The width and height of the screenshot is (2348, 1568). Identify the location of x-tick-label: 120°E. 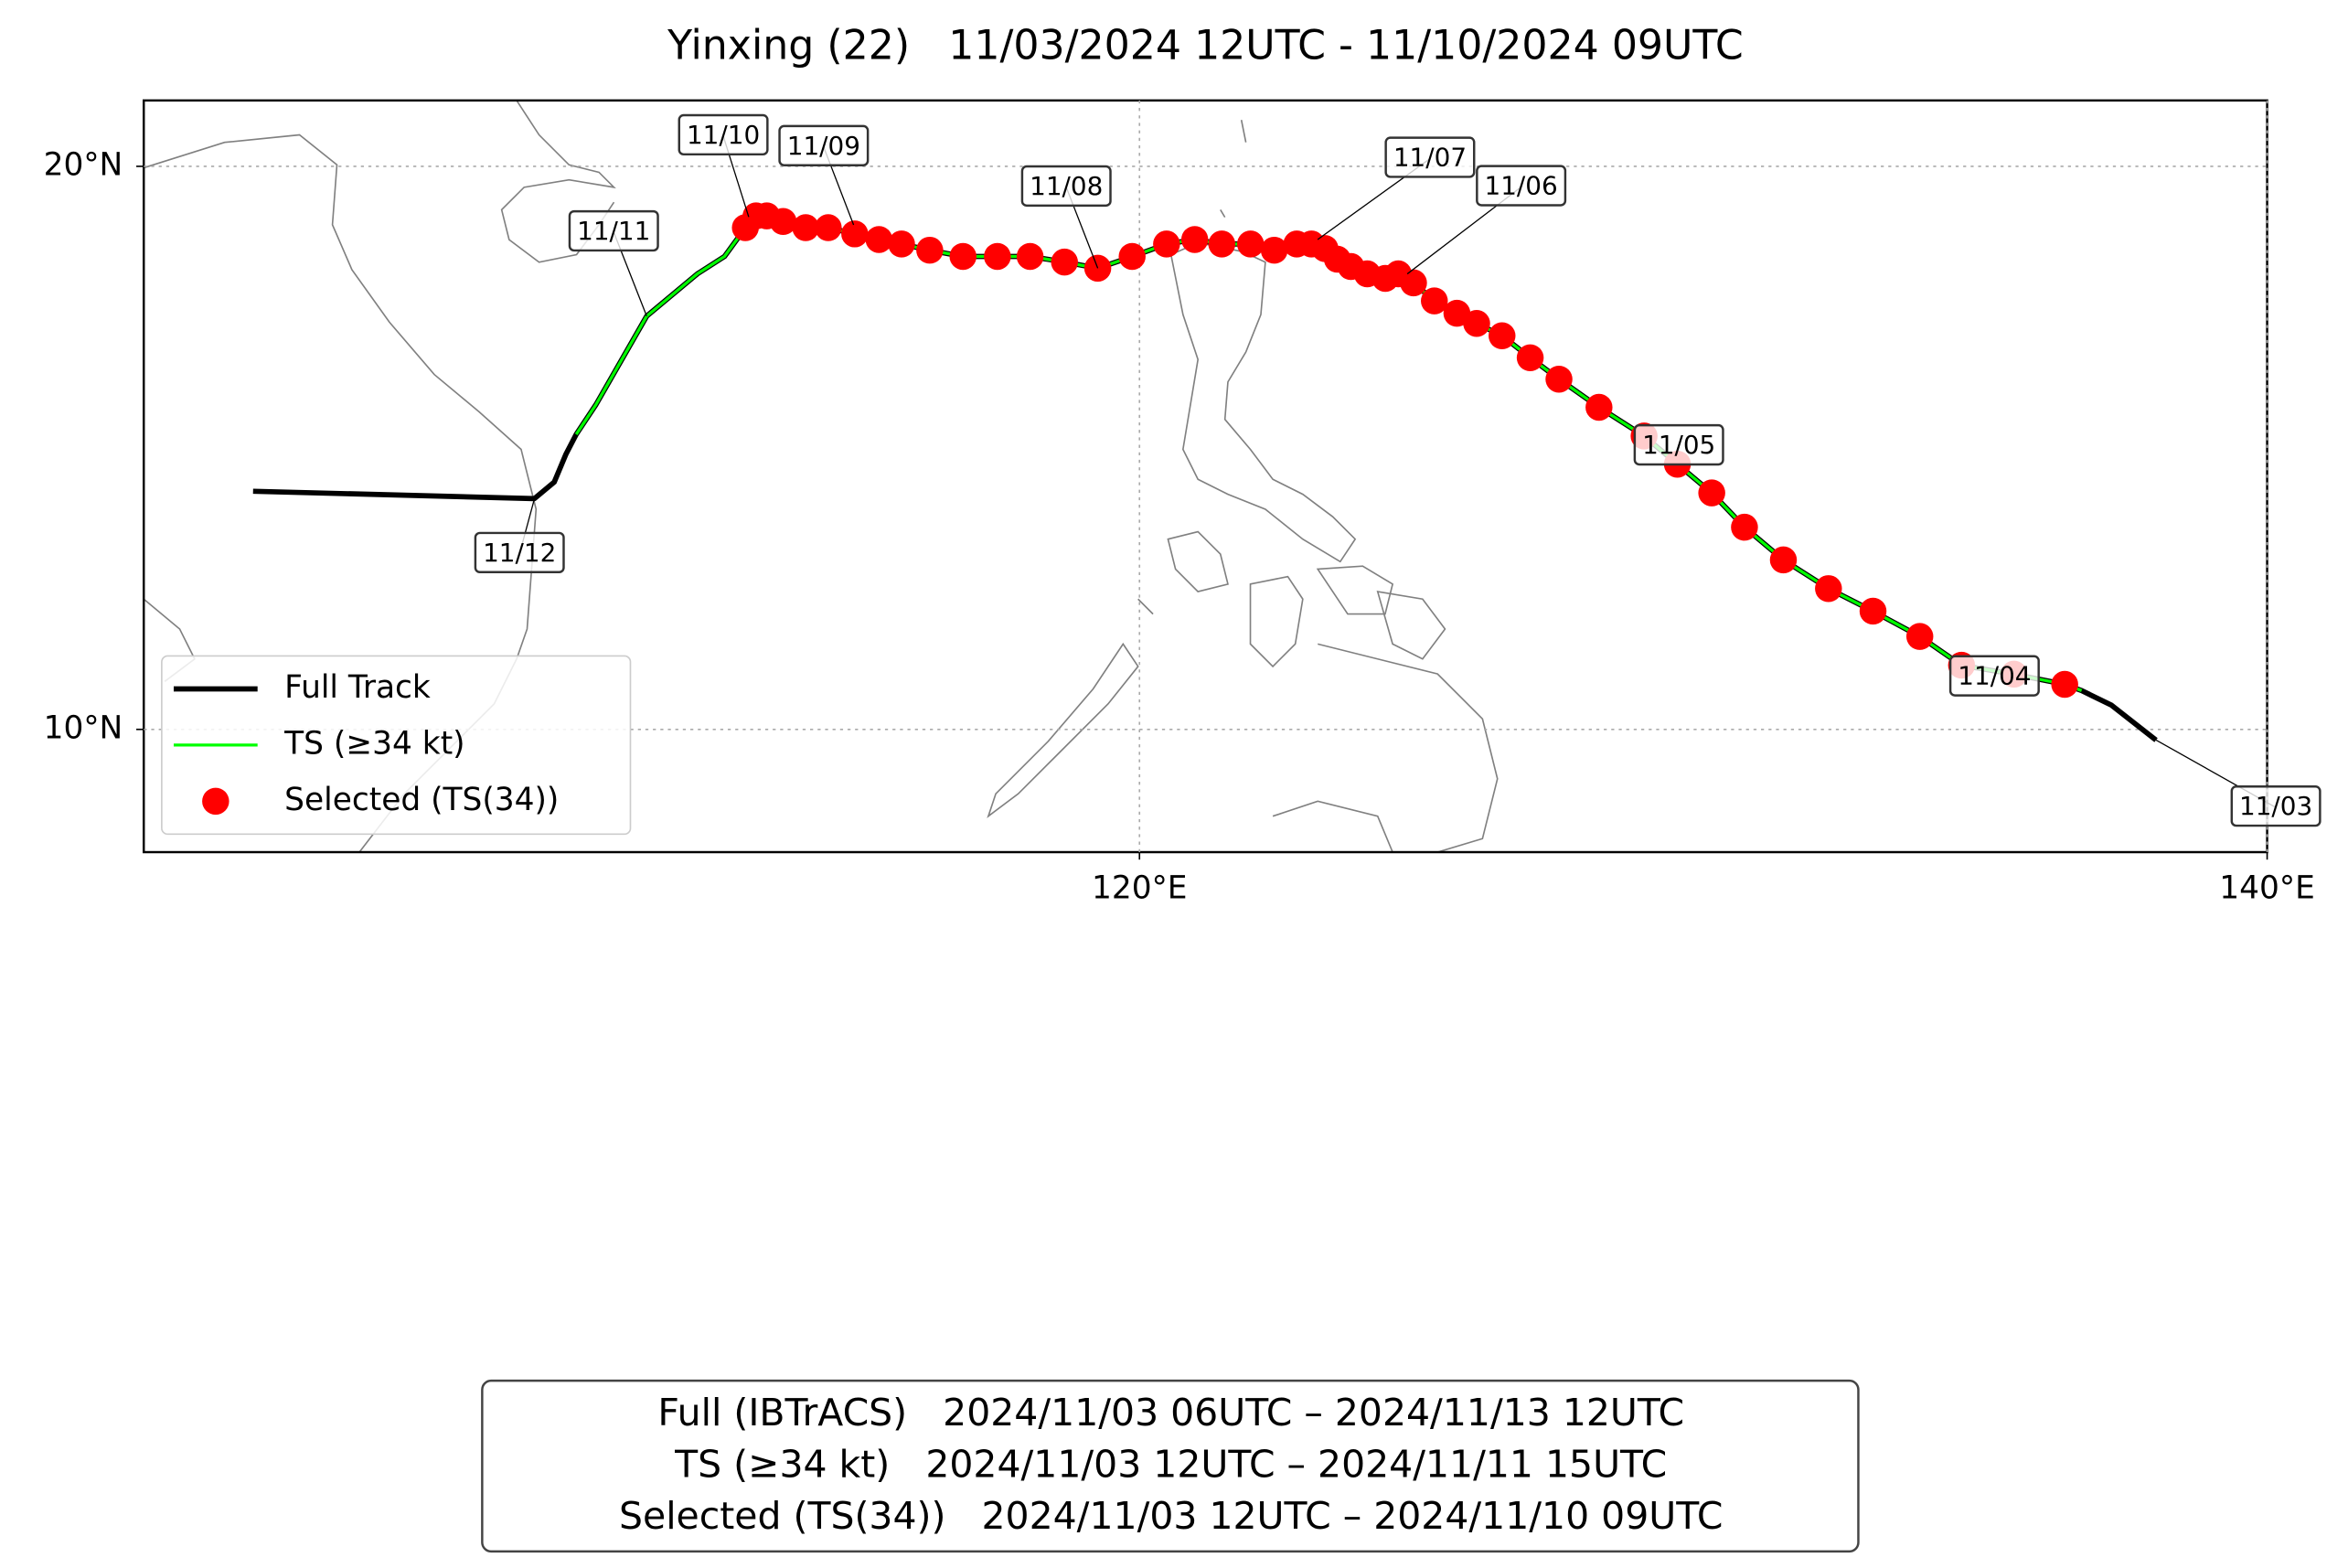
(1140, 887).